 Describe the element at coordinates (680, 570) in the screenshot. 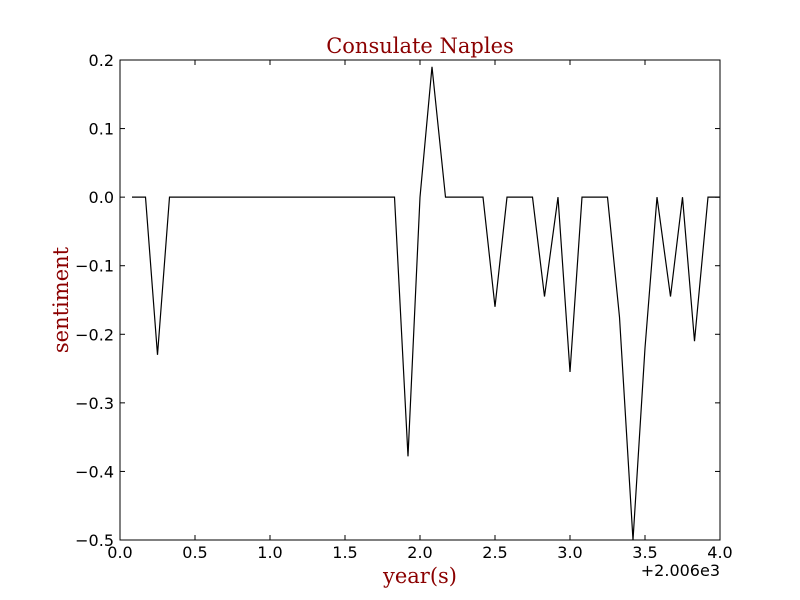

I see `x-axis-offset-label: +2.006e3` at that location.